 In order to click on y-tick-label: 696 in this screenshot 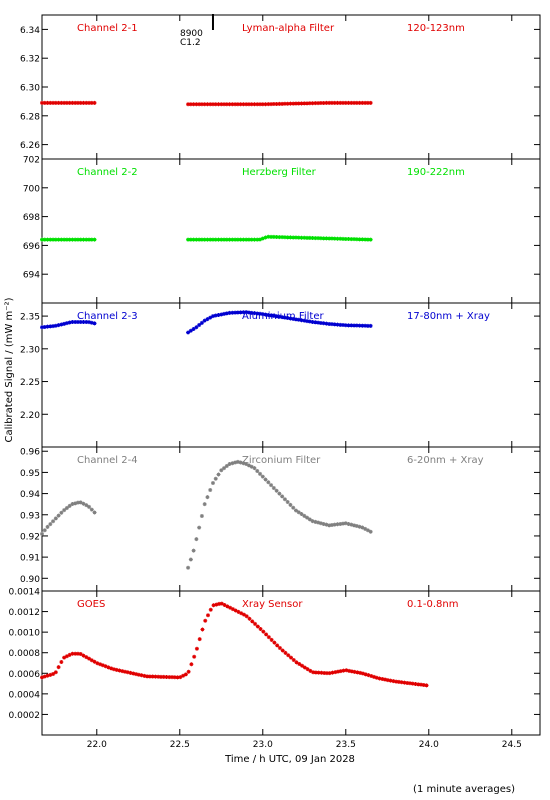, I will do `click(31, 247)`.